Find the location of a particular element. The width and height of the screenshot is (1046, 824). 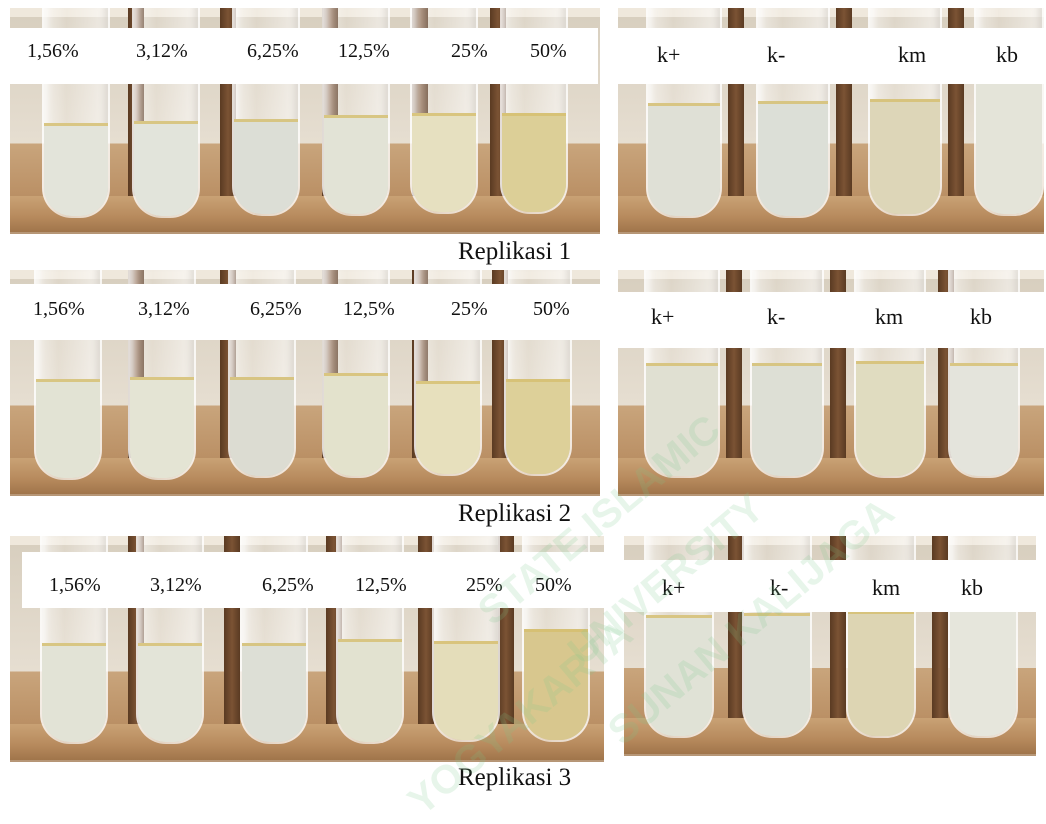

replikasi-caption: Replikasi 1 is located at coordinates (515, 251).